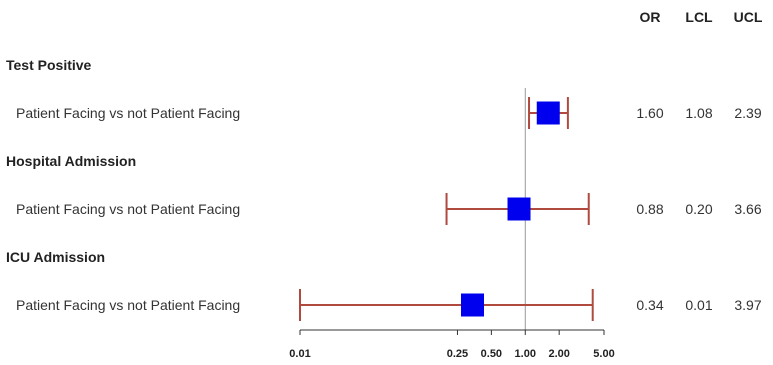  I want to click on or-value: 0.88, so click(649, 209).